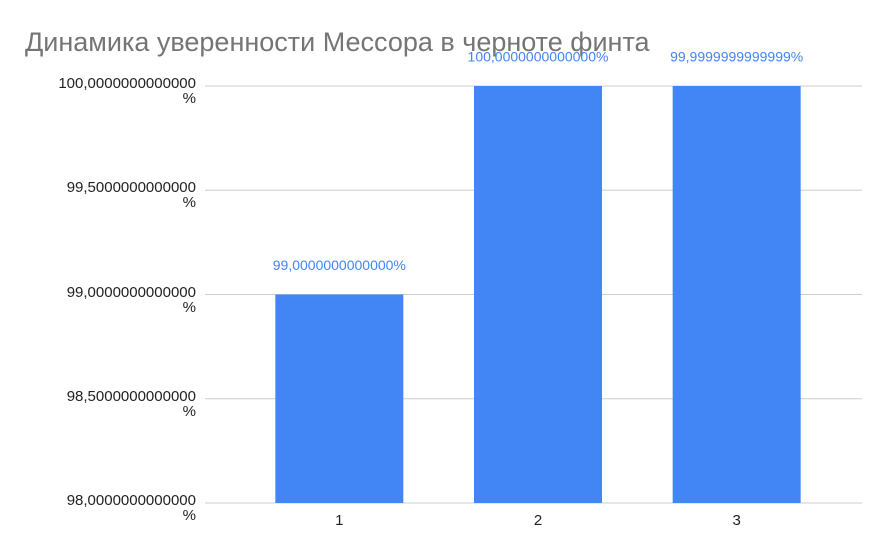 Image resolution: width=891 pixels, height=549 pixels. I want to click on y-tick-label: 100,0000000000000 %, so click(127, 91).